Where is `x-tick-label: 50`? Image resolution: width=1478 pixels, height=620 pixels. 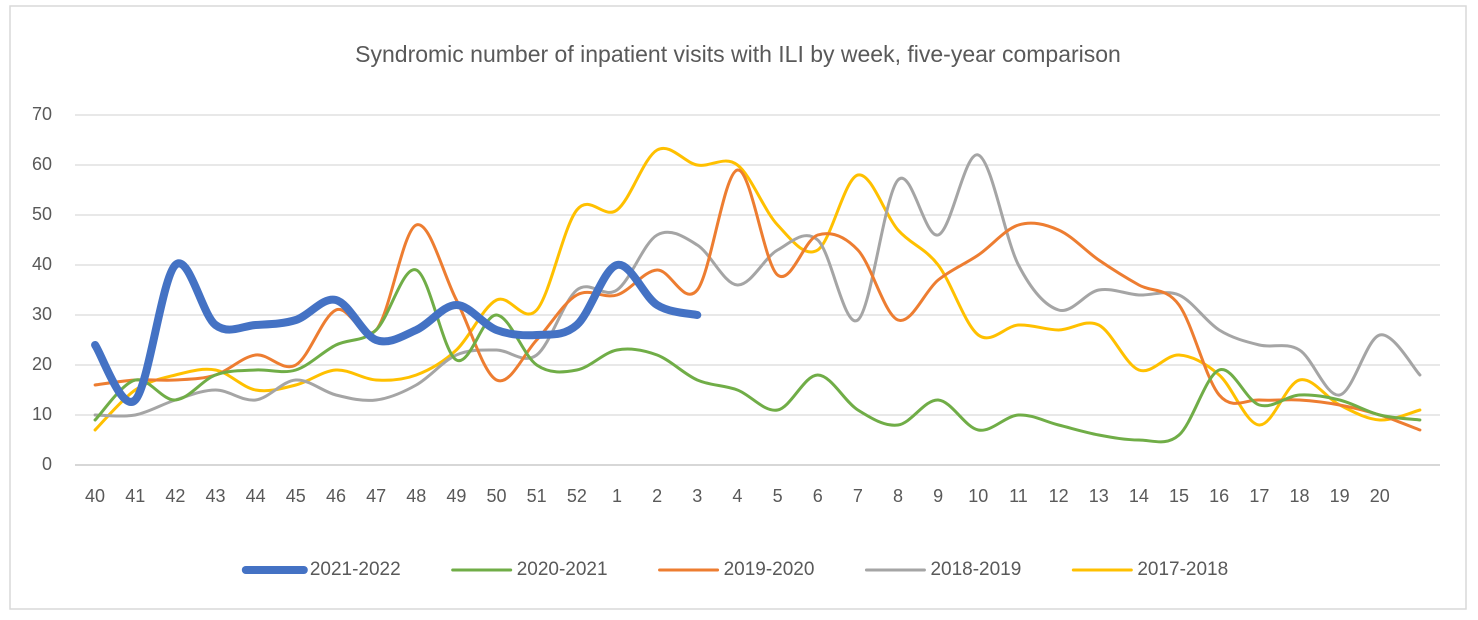
x-tick-label: 50 is located at coordinates (497, 496).